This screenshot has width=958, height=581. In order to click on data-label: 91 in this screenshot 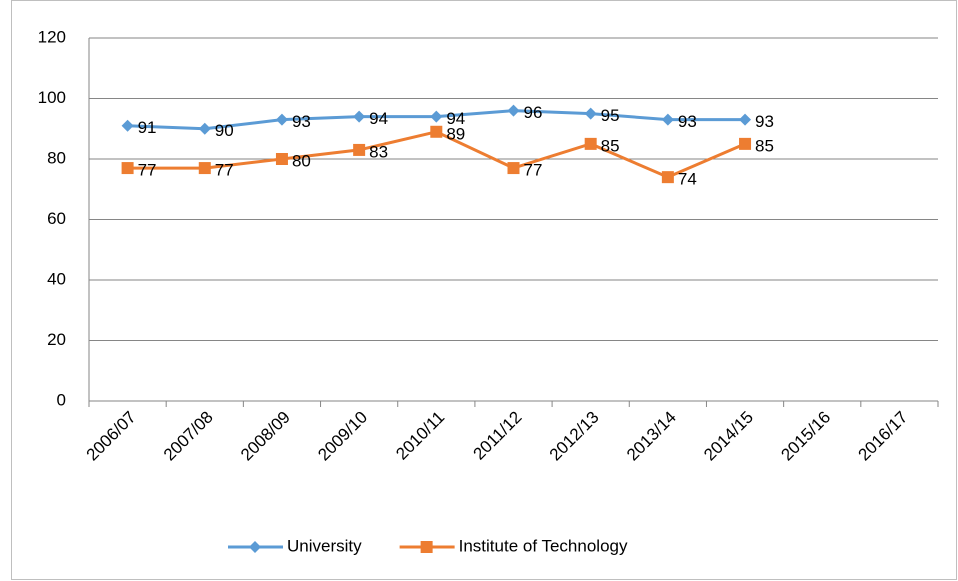, I will do `click(147, 127)`.